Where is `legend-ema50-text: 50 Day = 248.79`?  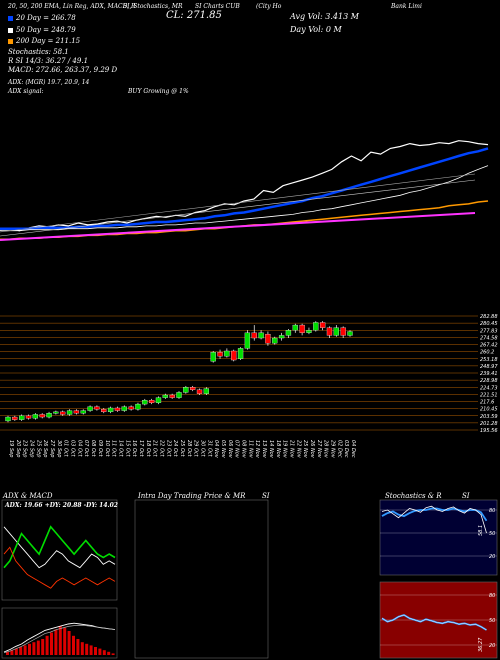 legend-ema50-text: 50 Day = 248.79 is located at coordinates (46, 30).